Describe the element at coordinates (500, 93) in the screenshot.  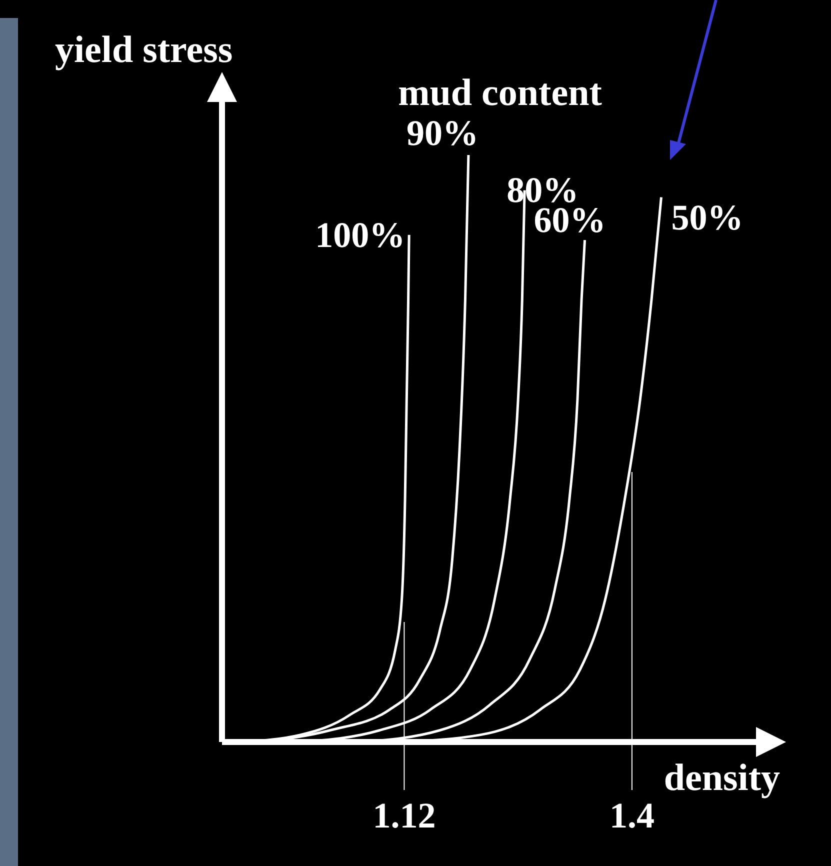
I see `legend-title: mud content` at that location.